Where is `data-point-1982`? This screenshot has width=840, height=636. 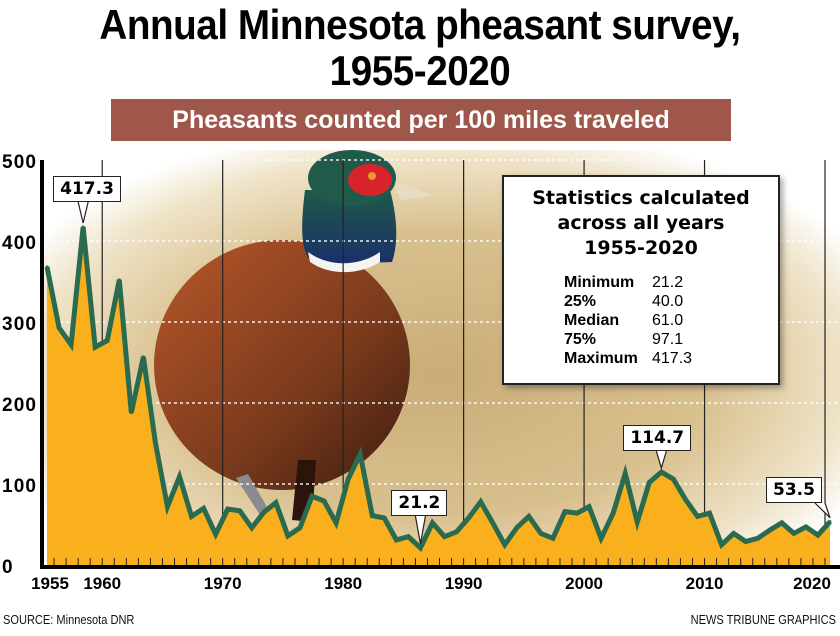
data-point-1982 is located at coordinates (372, 516).